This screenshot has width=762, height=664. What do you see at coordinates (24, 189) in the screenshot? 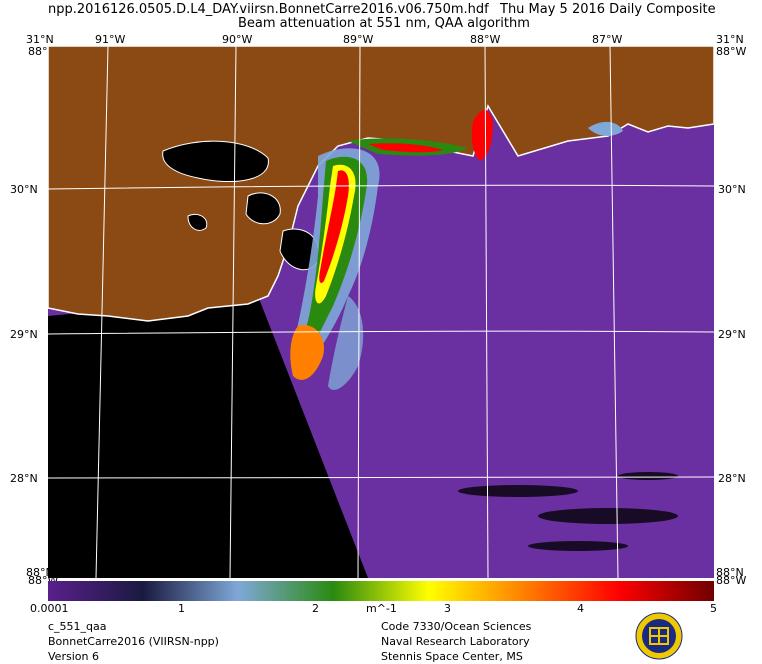
I see `lat-label-30n-left: 30°N` at bounding box center [24, 189].